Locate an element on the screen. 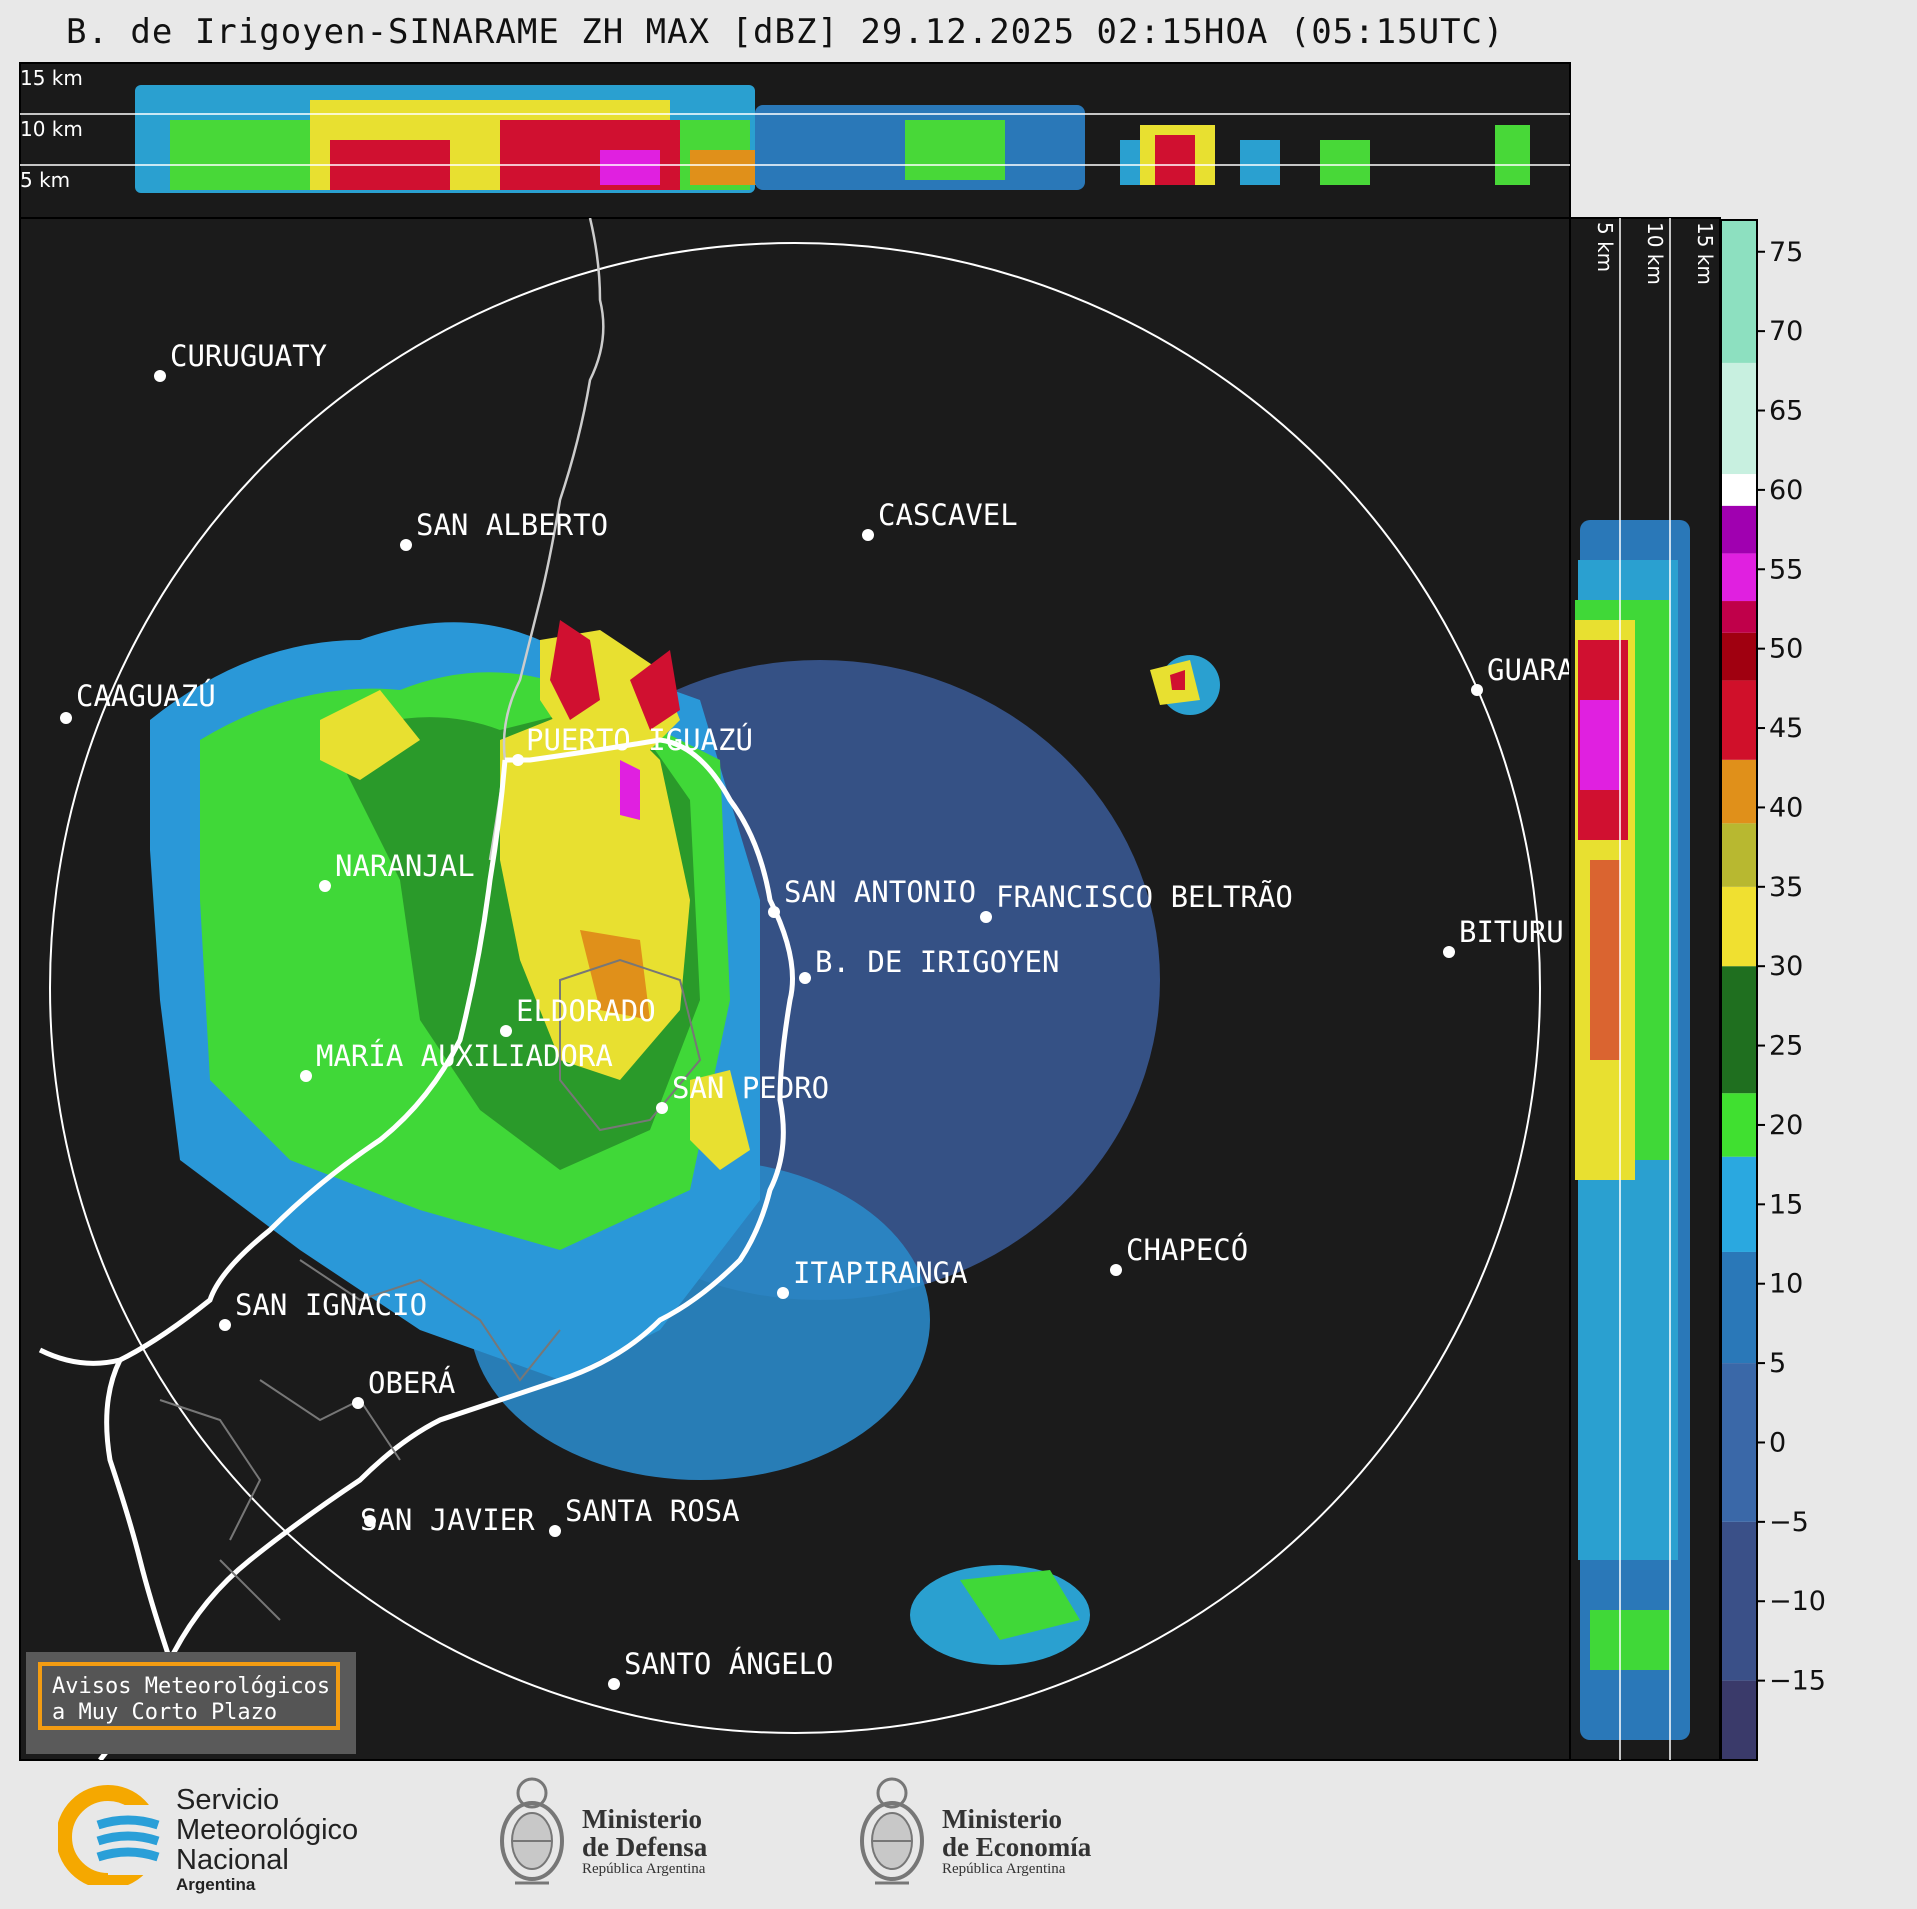  city-label: MARÍA AUXILIADORA is located at coordinates (464, 1056).